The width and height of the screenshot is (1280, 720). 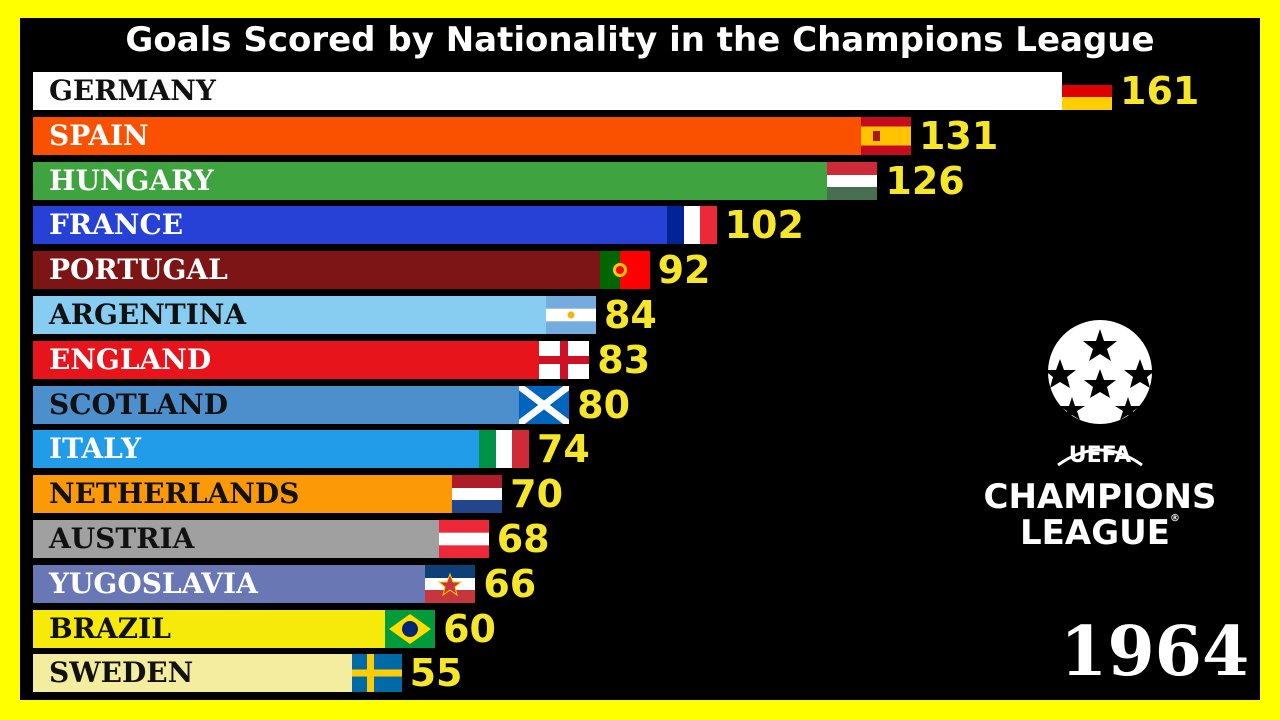 What do you see at coordinates (99, 135) in the screenshot?
I see `bar-label-spain: SPAIN` at bounding box center [99, 135].